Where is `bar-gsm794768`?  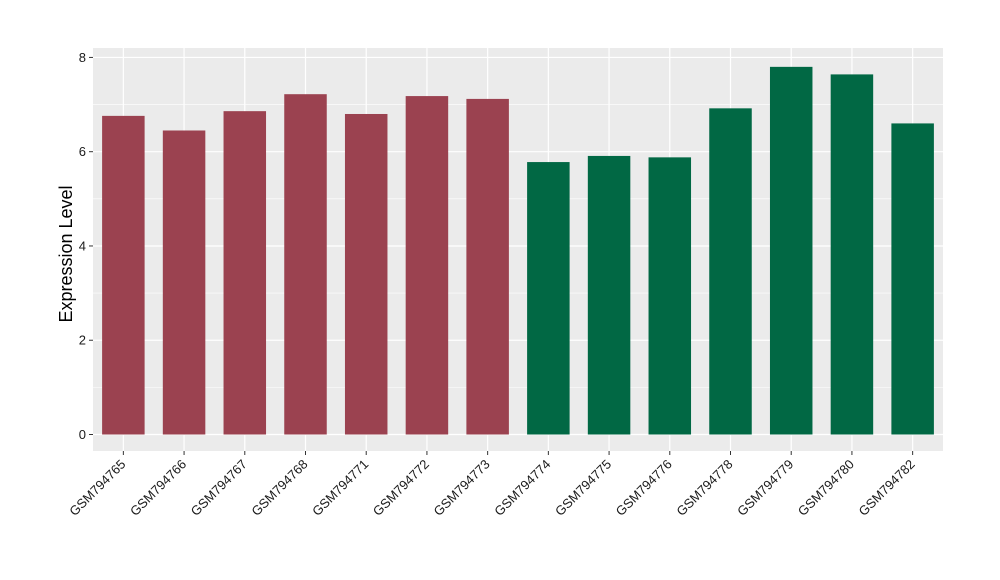 bar-gsm794768 is located at coordinates (305, 264).